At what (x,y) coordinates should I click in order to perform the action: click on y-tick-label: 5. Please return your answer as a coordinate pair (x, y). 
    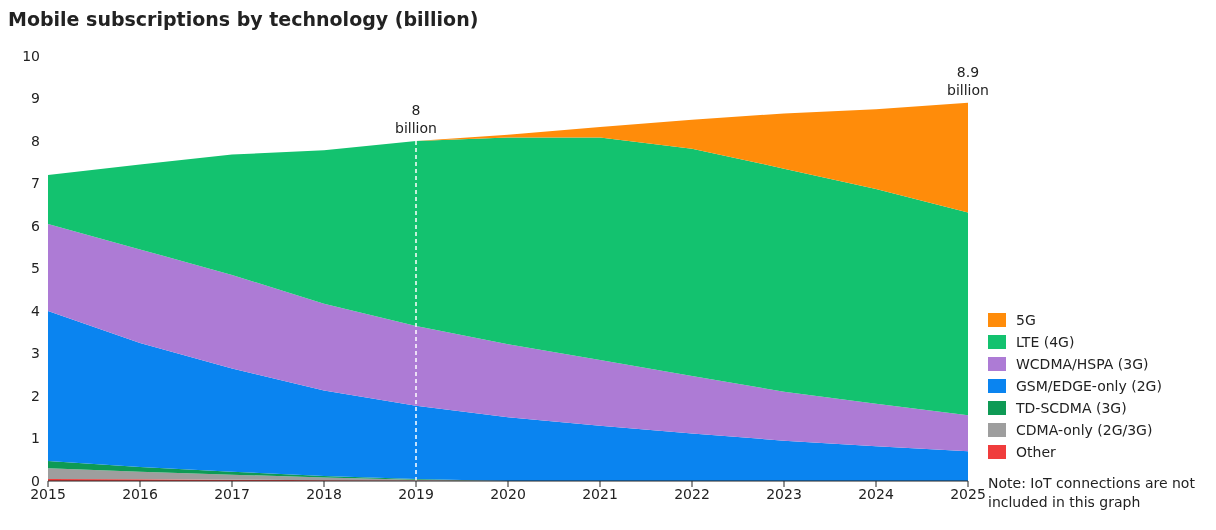
    Looking at the image, I should click on (35, 268).